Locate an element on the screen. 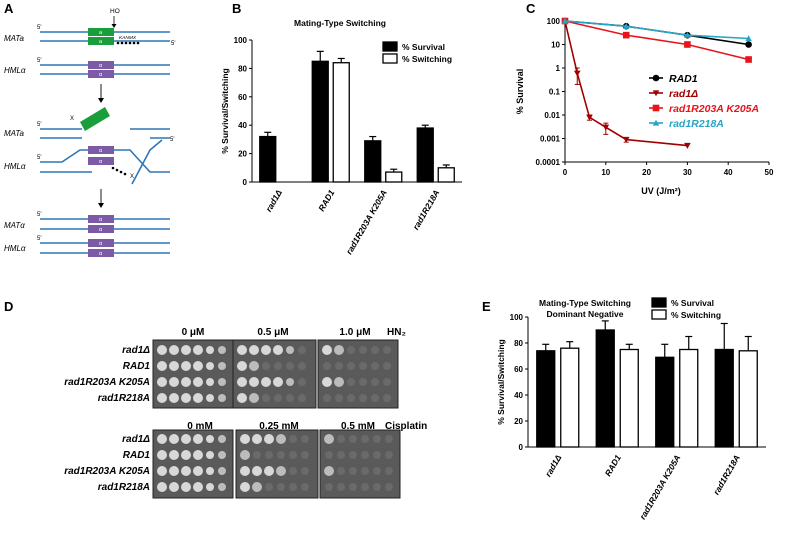 The width and height of the screenshot is (792, 533). x-tick-label: RAD1 is located at coordinates (326, 200).